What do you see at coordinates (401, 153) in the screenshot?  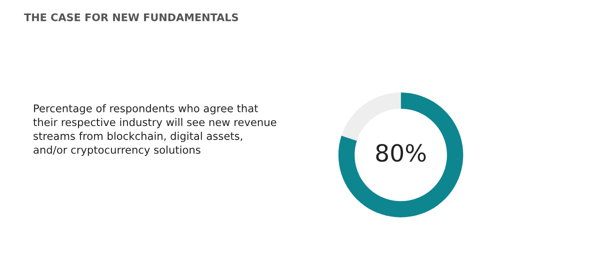 I see `data-label: 80%` at bounding box center [401, 153].